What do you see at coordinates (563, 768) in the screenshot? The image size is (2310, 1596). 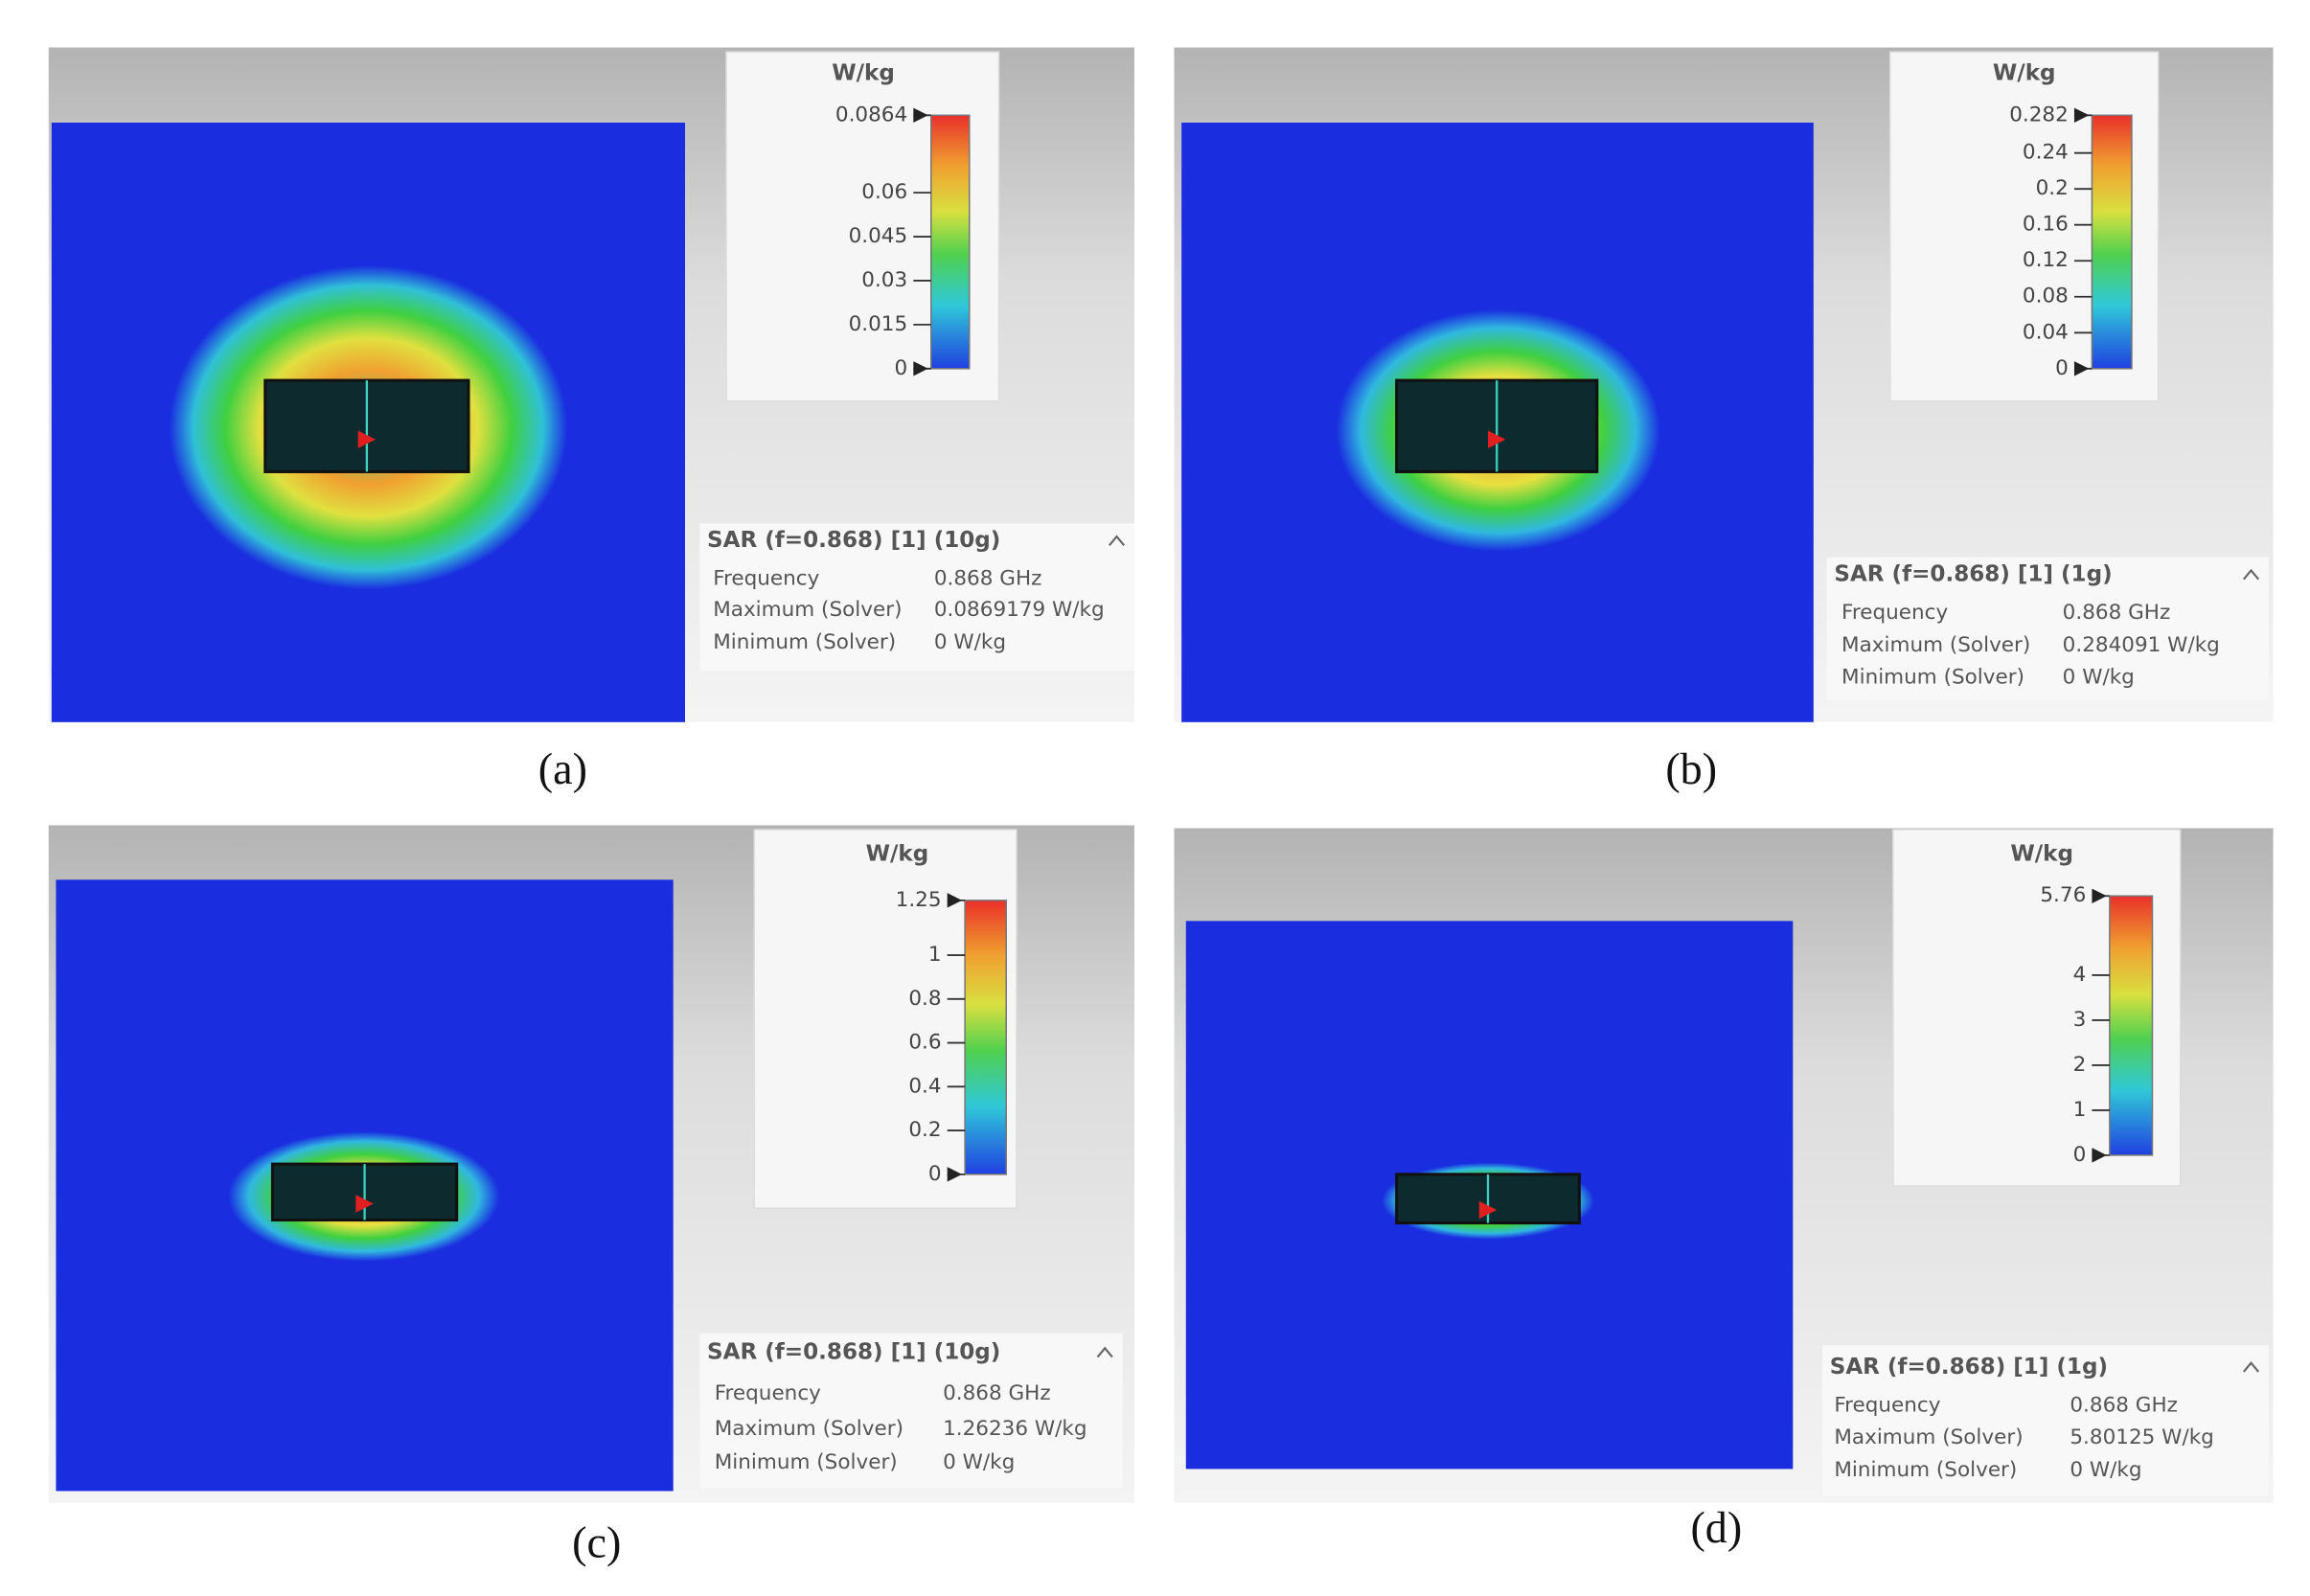 I see `panel-label: (a)` at bounding box center [563, 768].